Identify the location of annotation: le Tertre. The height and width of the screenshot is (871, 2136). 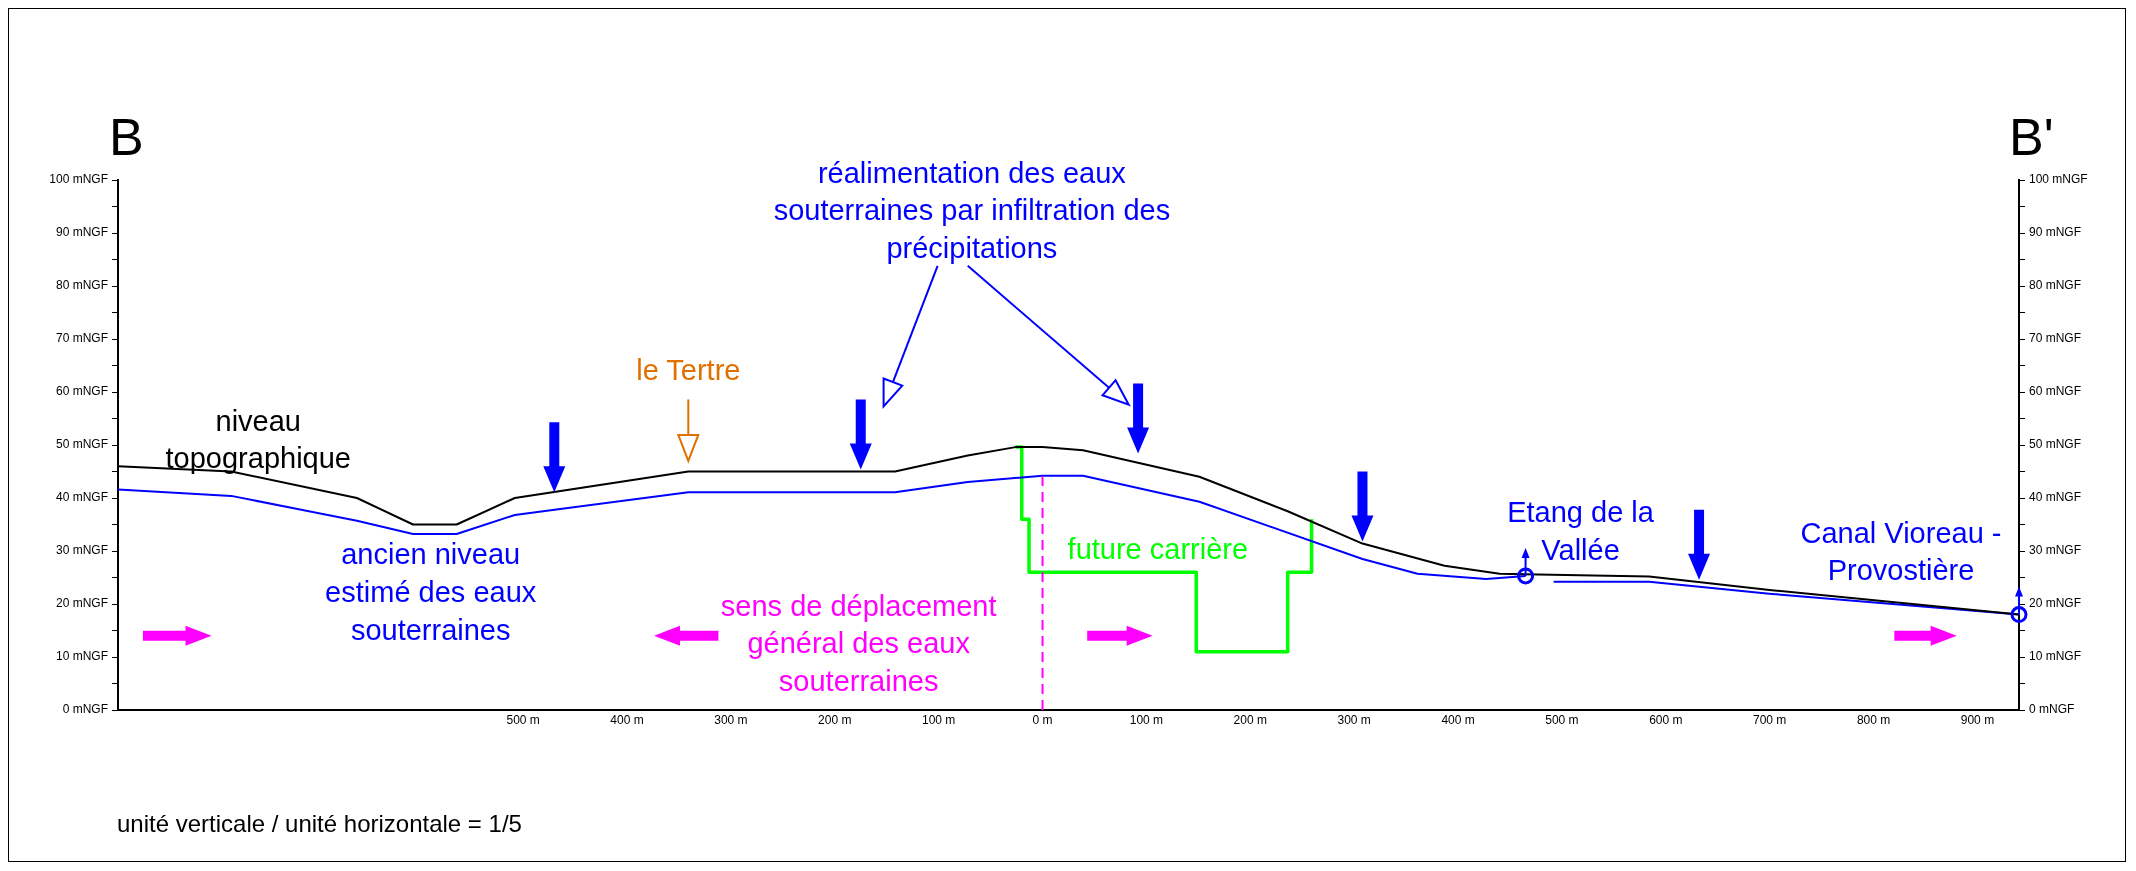
(688, 369).